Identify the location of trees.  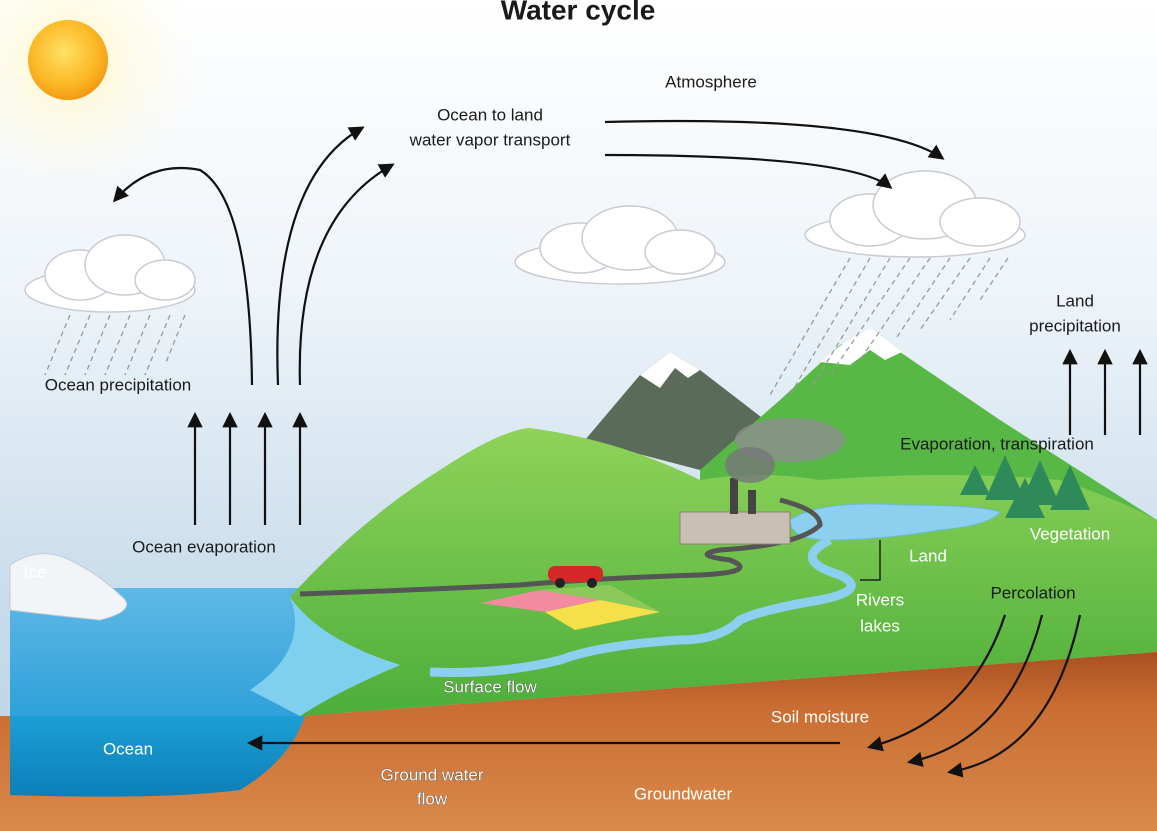
(1025, 486).